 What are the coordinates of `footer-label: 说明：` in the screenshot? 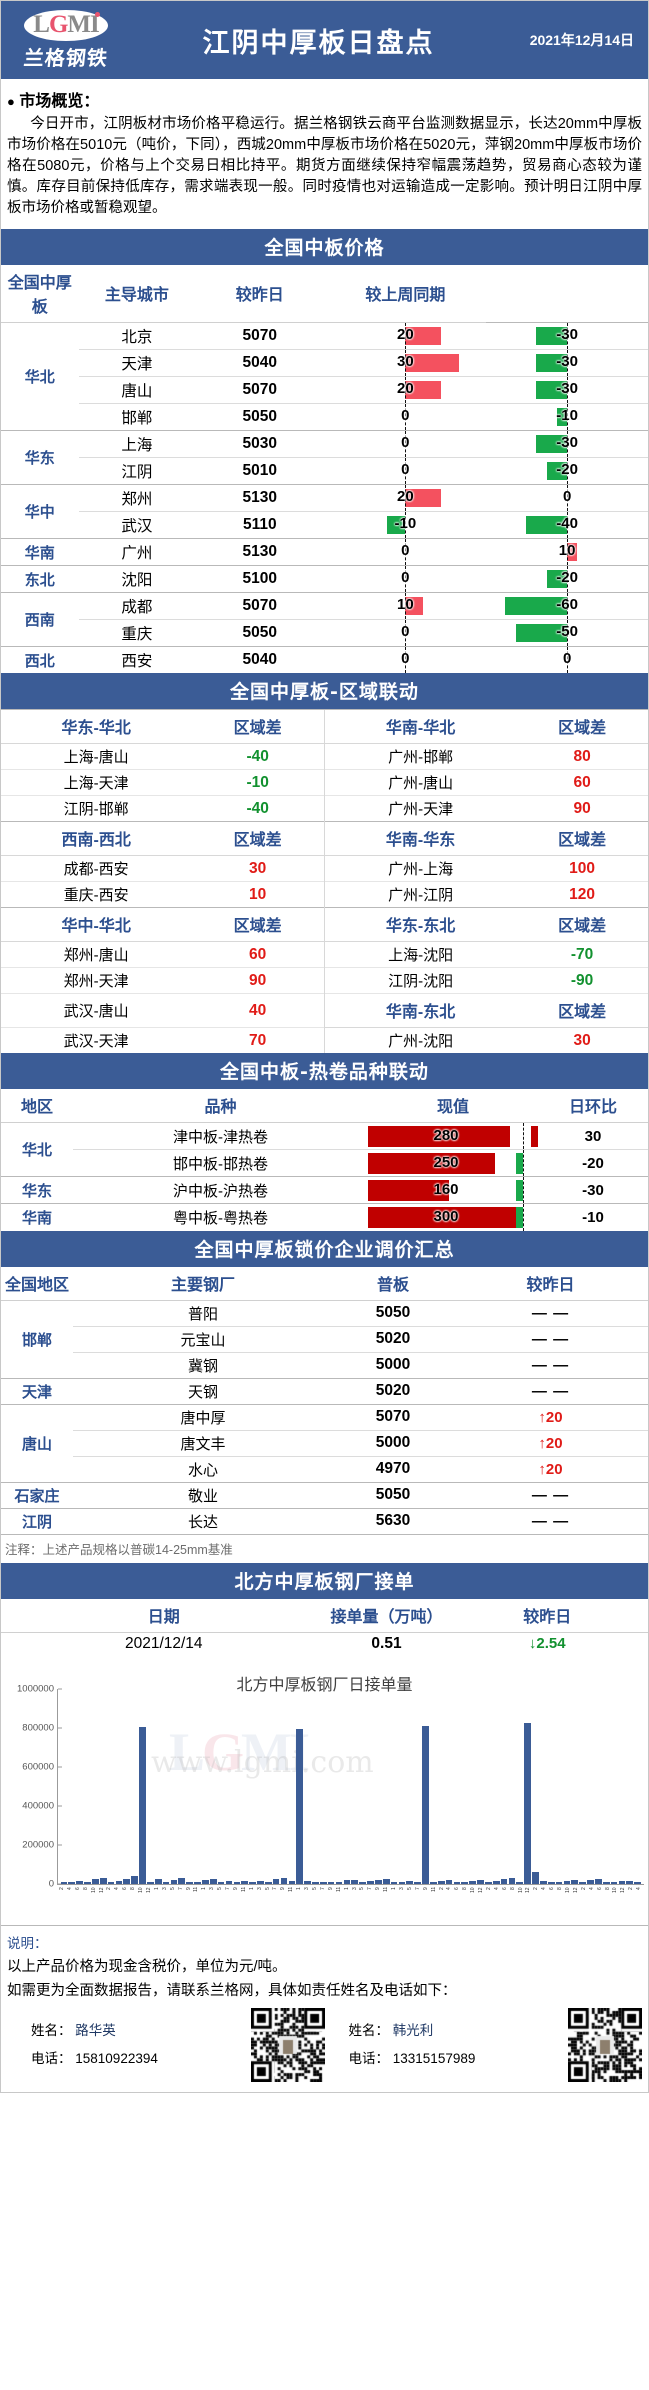 It's located at (27, 1943).